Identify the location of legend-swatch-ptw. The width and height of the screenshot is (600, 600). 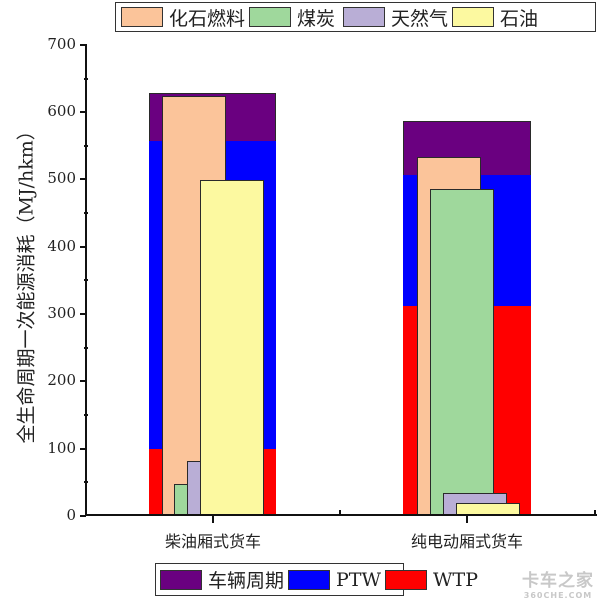
(309, 579).